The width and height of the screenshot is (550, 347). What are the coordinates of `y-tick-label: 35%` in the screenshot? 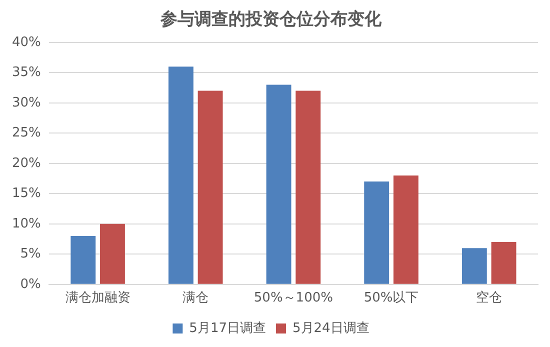 It's located at (26, 72).